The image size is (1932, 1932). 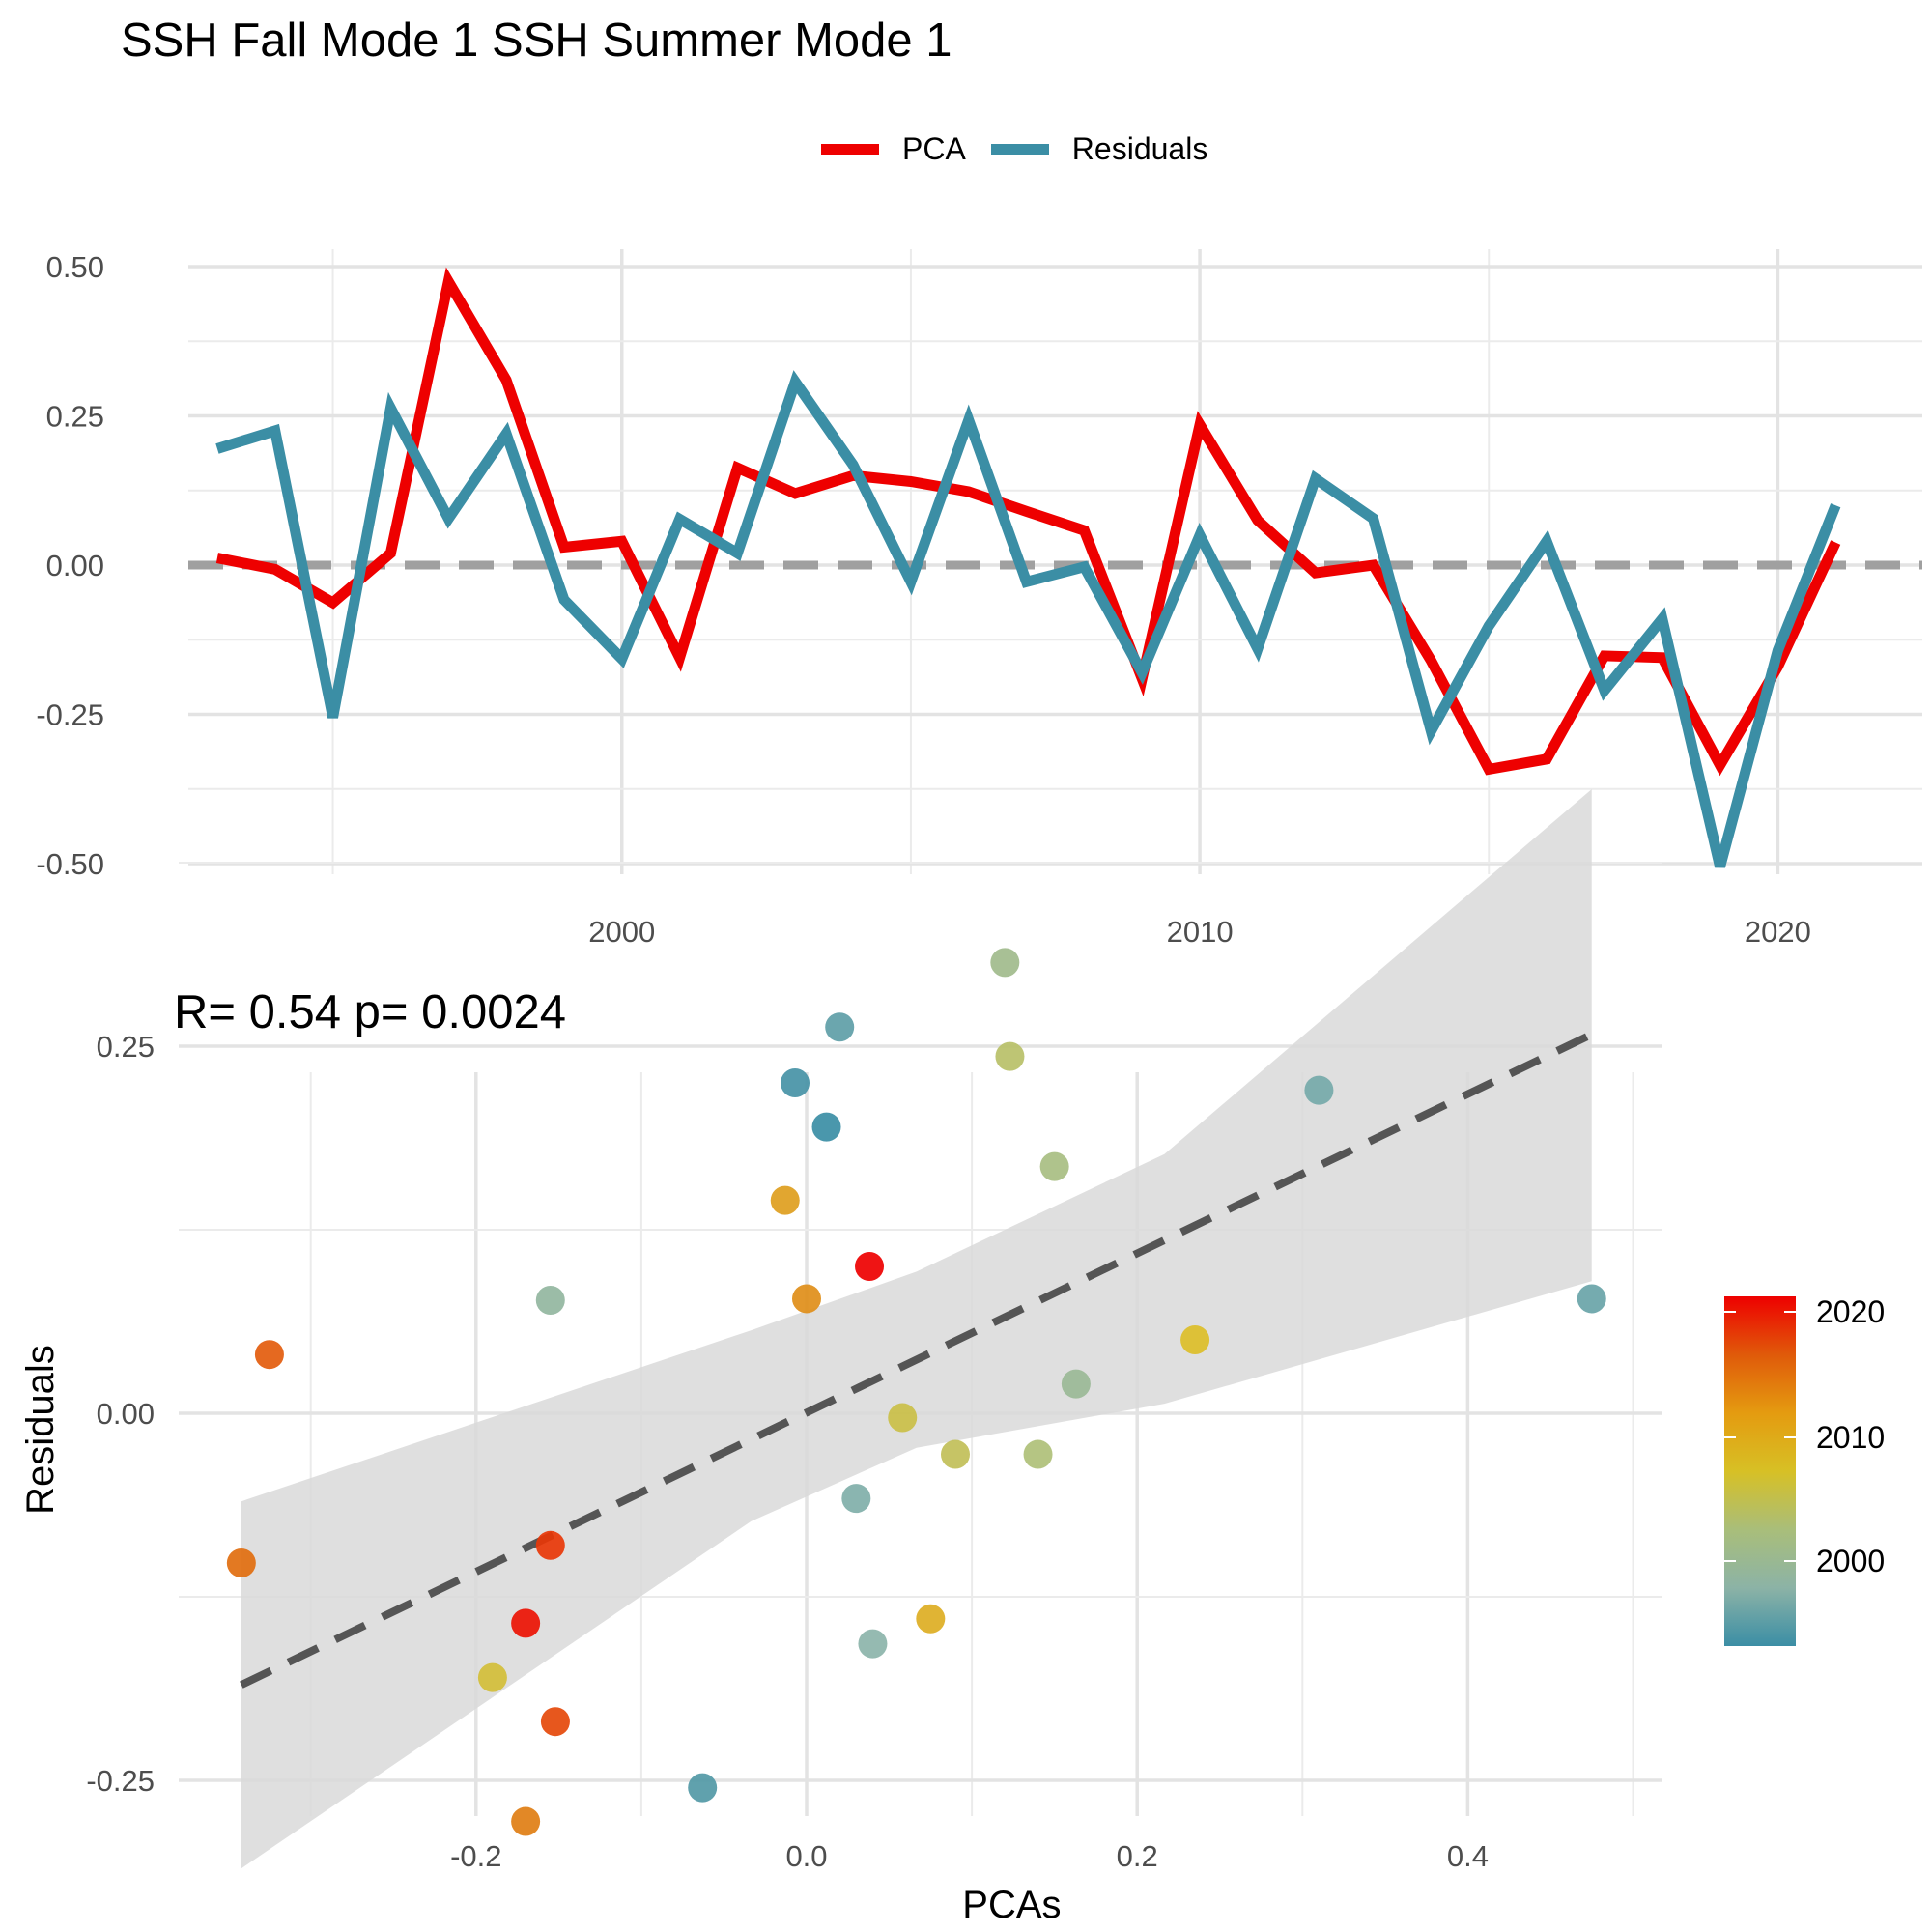 I want to click on x-tick-label: 0.0, so click(x=806, y=1856).